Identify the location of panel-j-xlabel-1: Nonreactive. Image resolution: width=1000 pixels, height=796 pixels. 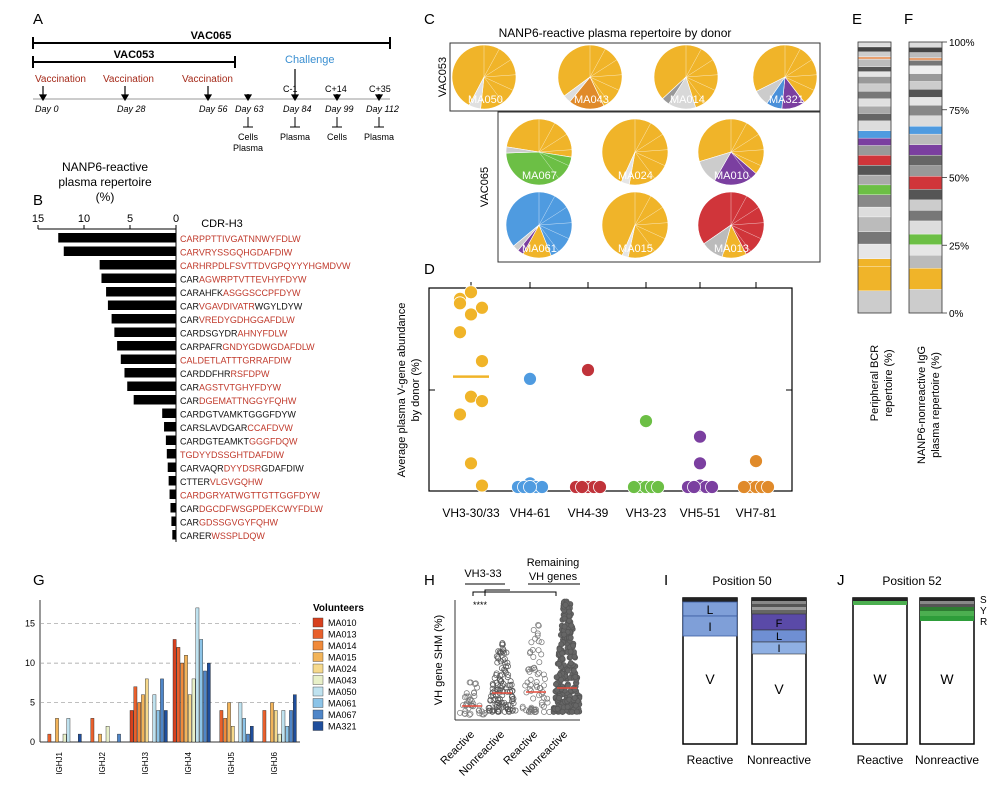
(947, 760).